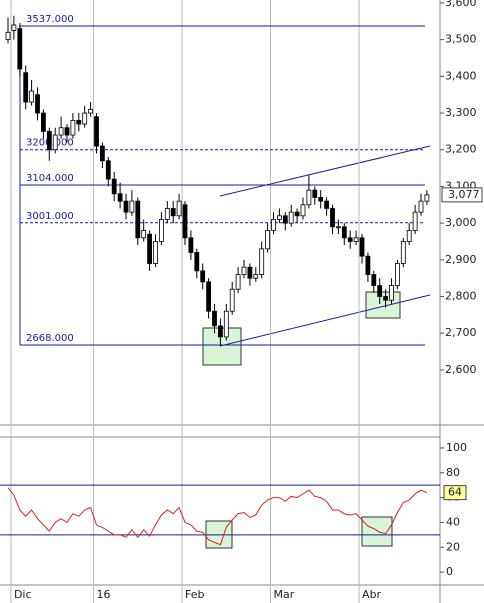 The width and height of the screenshot is (484, 603). I want to click on y-tick-label: 3,000, so click(461, 222).